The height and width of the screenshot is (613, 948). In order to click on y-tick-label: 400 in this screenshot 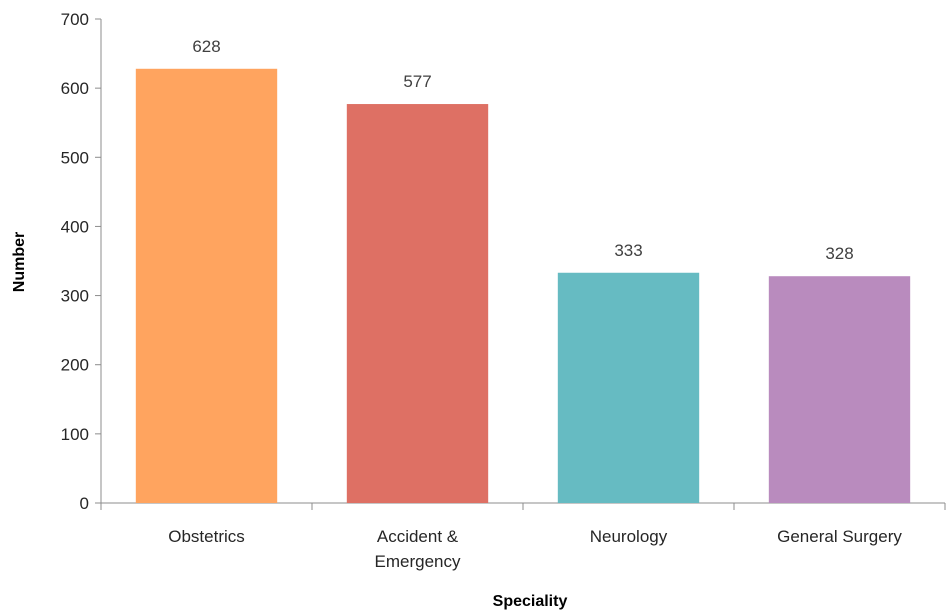, I will do `click(75, 226)`.